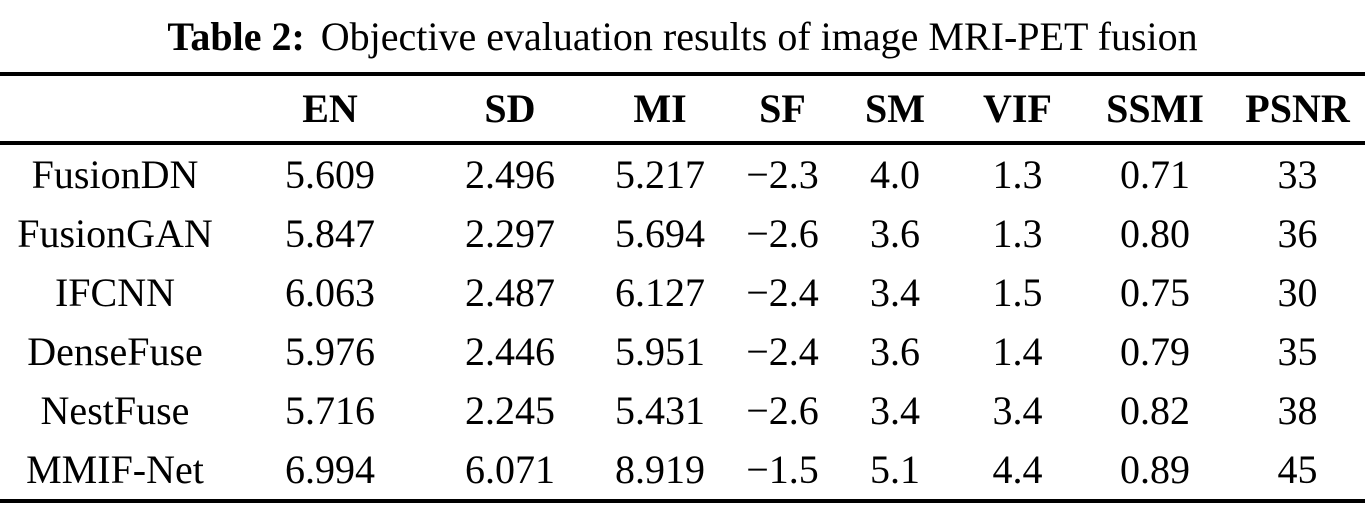  Describe the element at coordinates (236, 36) in the screenshot. I see `table-caption-label: Table 2:` at that location.